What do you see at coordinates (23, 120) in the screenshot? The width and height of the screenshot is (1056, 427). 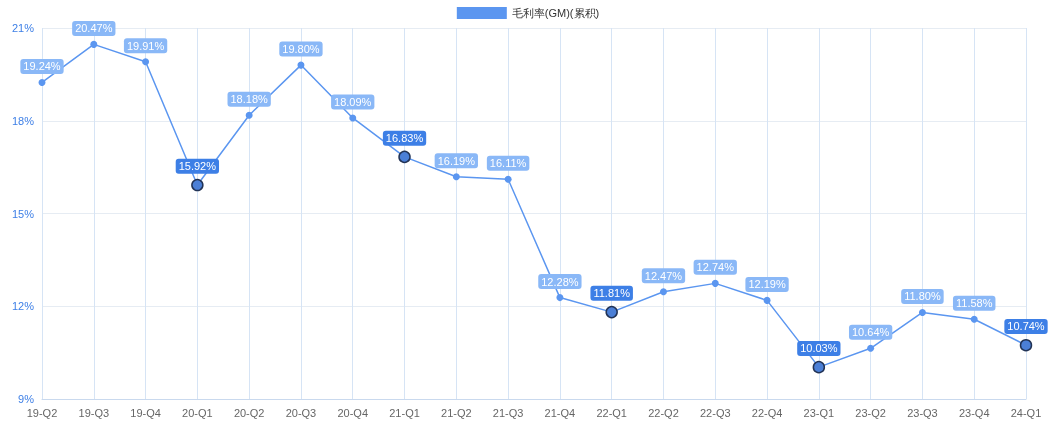 I see `y-tick-label: 18%` at bounding box center [23, 120].